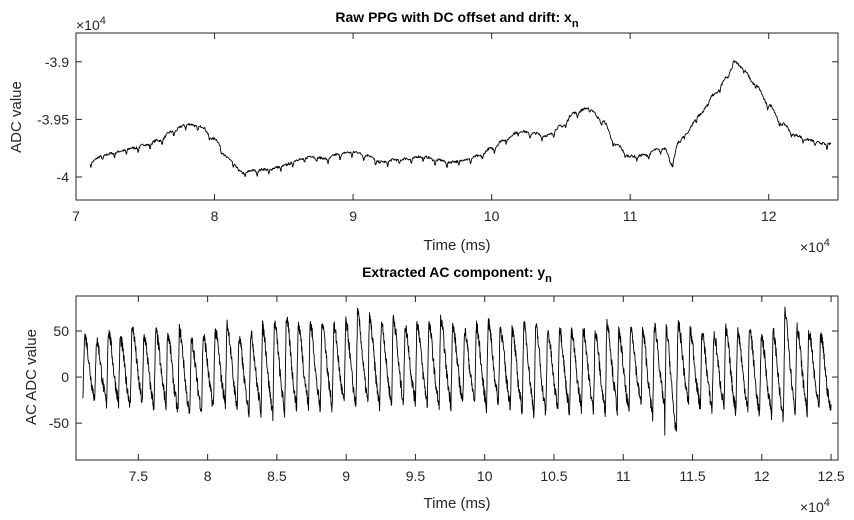 This screenshot has width=854, height=520. I want to click on ac-xtick-label: 7.5, so click(139, 476).